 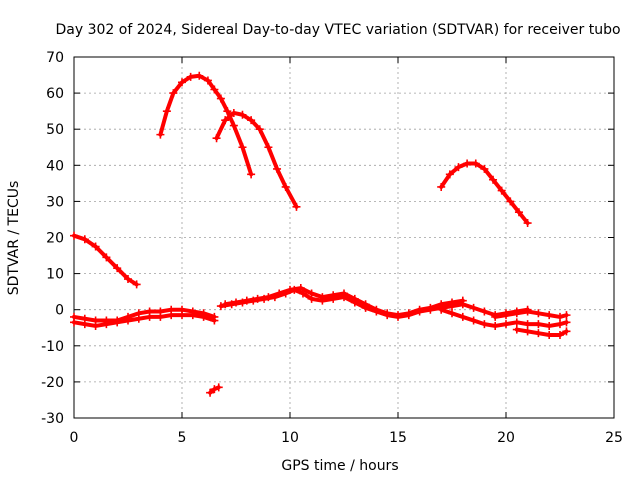 What do you see at coordinates (344, 302) in the screenshot?
I see `series-near-zero-upper` at bounding box center [344, 302].